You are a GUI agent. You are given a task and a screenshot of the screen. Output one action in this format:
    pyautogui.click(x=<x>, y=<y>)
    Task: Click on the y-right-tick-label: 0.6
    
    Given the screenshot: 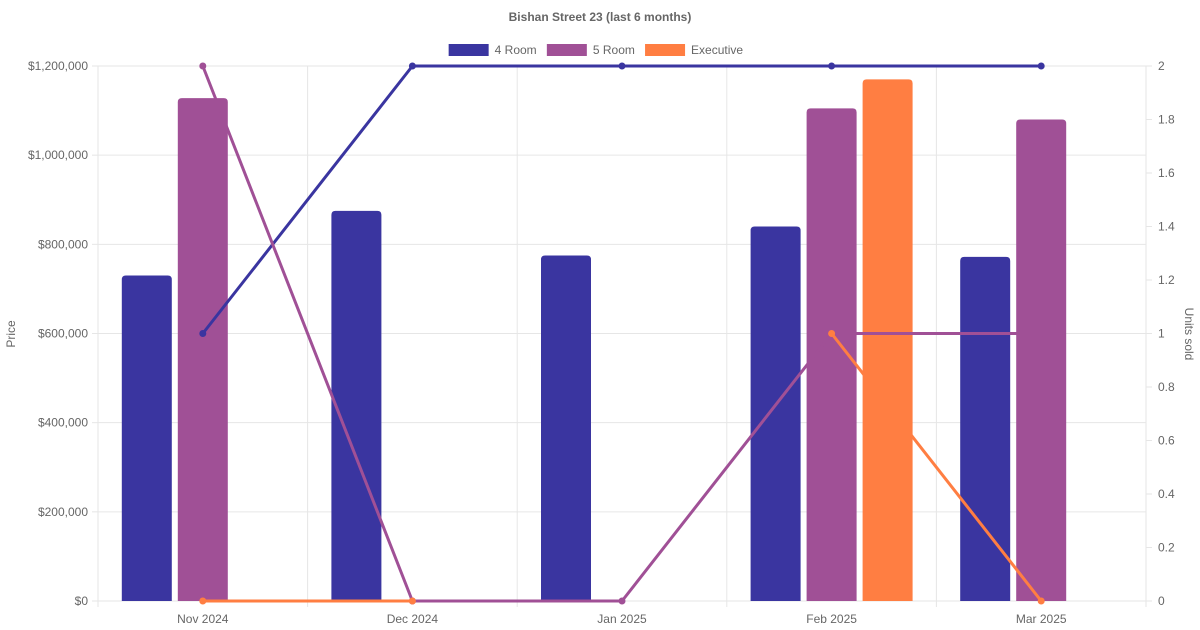 What is the action you would take?
    pyautogui.click(x=1166, y=441)
    